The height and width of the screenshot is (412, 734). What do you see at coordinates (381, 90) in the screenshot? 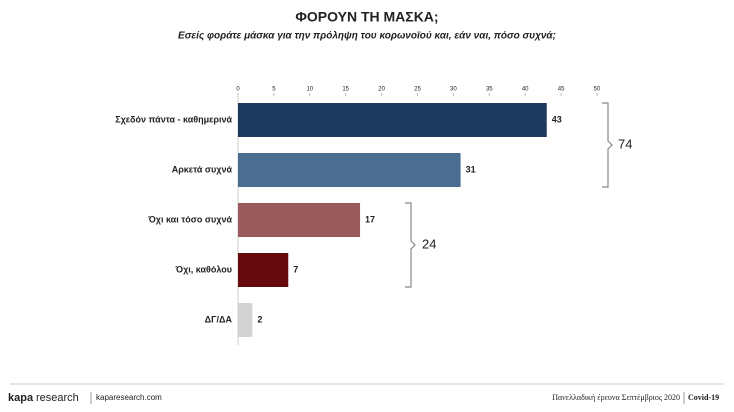
I see `x-tick-label: 20` at bounding box center [381, 90].